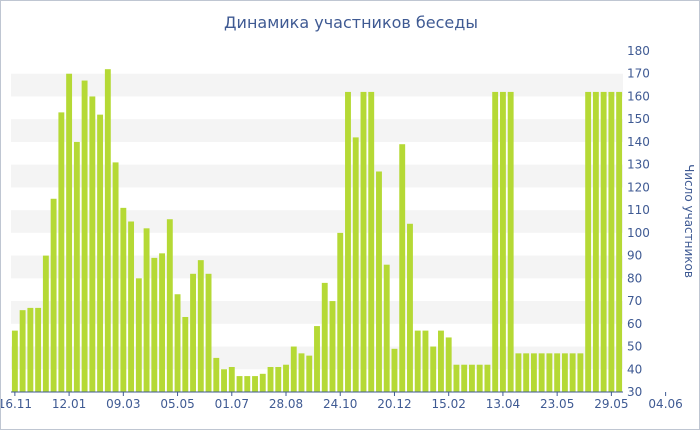 The height and width of the screenshot is (431, 700). I want to click on y-axis-label: Число участников, so click(689, 221).